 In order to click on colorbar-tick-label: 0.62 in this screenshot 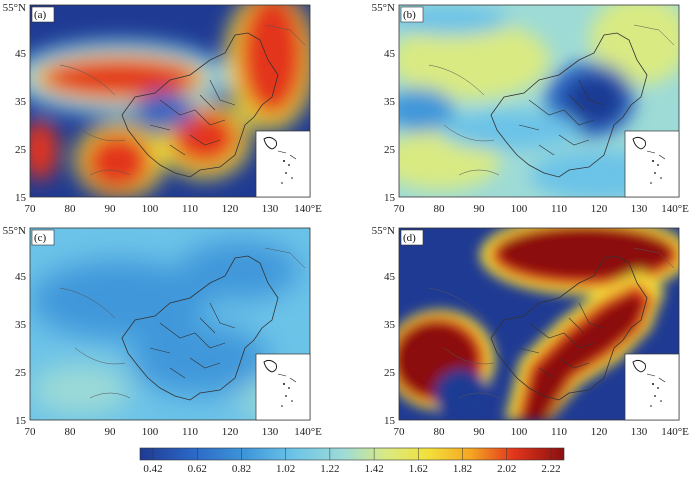, I will do `click(197, 469)`.